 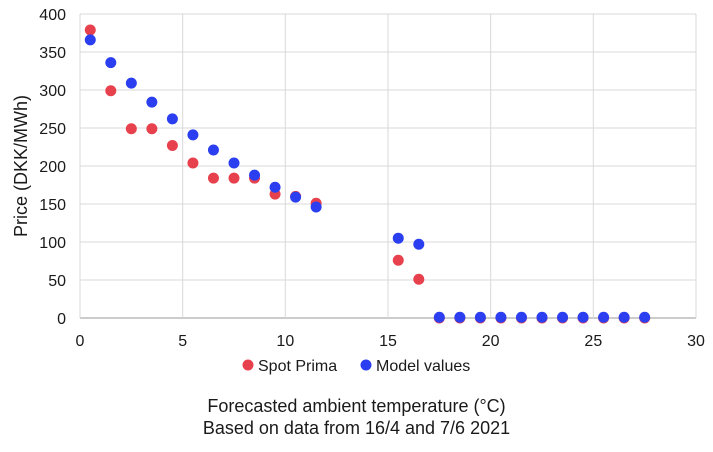 I want to click on x-tick-labels: 0 5 10 15 20 25 30, so click(x=390, y=341).